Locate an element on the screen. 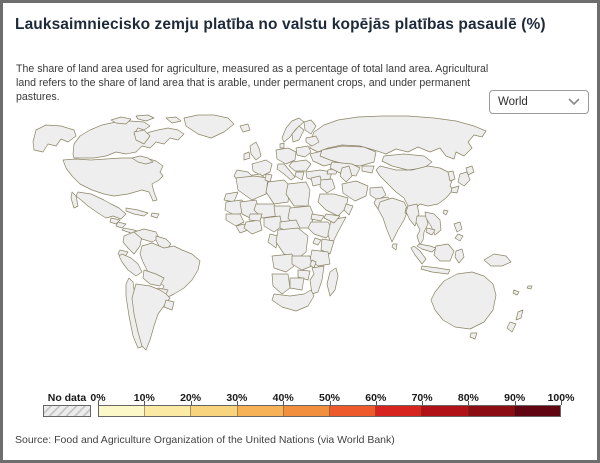 This screenshot has width=600, height=463. country-uganda is located at coordinates (317, 241).